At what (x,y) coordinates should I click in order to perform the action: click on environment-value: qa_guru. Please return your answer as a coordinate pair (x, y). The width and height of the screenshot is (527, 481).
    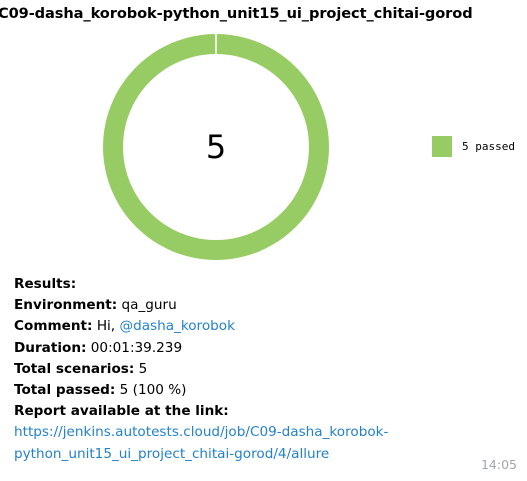
    Looking at the image, I should click on (149, 305).